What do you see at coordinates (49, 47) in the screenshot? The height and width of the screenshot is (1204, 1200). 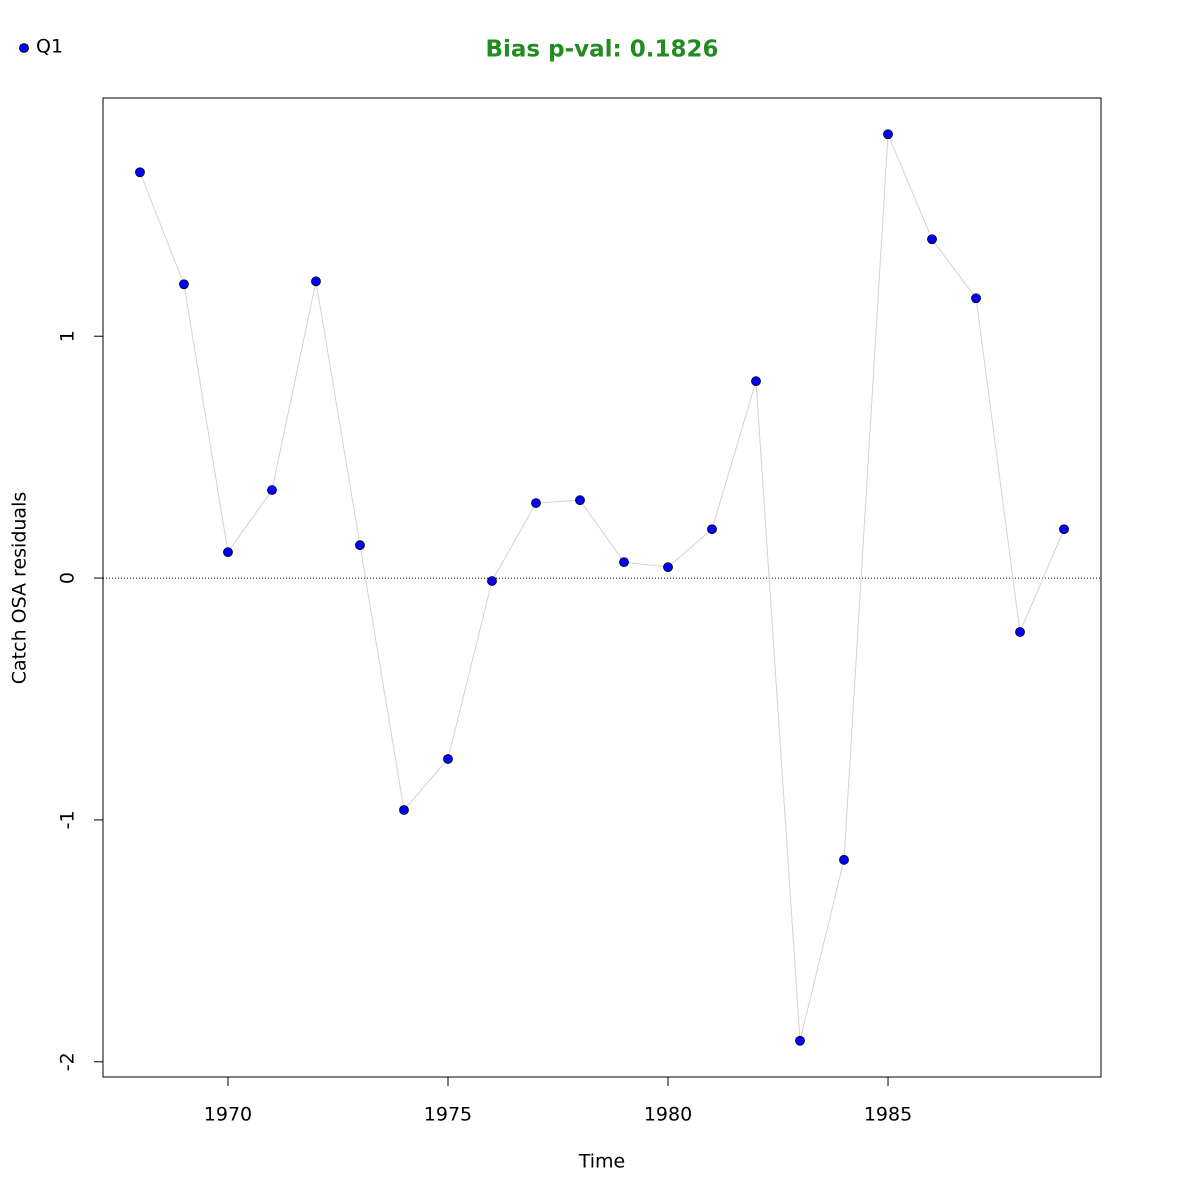 I see `legend-label: Q1` at bounding box center [49, 47].